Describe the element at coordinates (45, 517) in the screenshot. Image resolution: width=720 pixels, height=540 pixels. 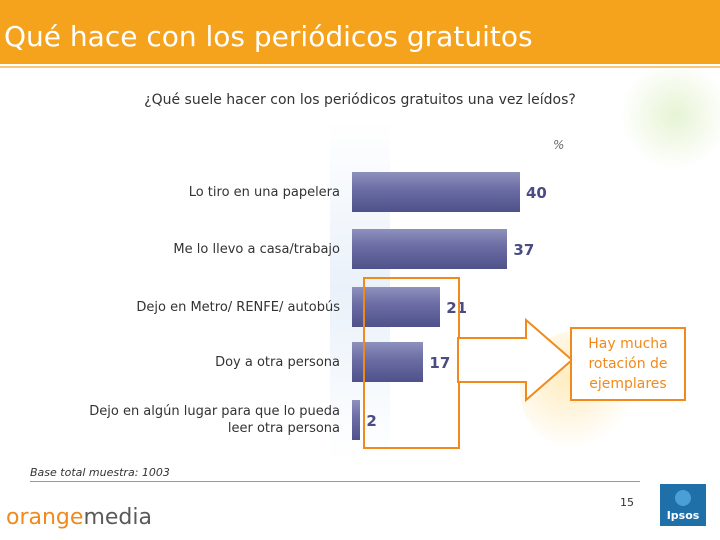
I see `logo-part-orange: orange` at that location.